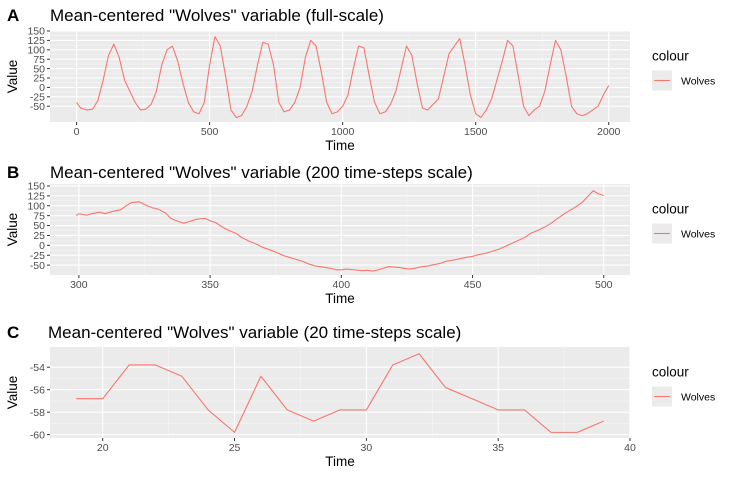  Describe the element at coordinates (79, 285) in the screenshot. I see `x-tick-label: 300` at that location.